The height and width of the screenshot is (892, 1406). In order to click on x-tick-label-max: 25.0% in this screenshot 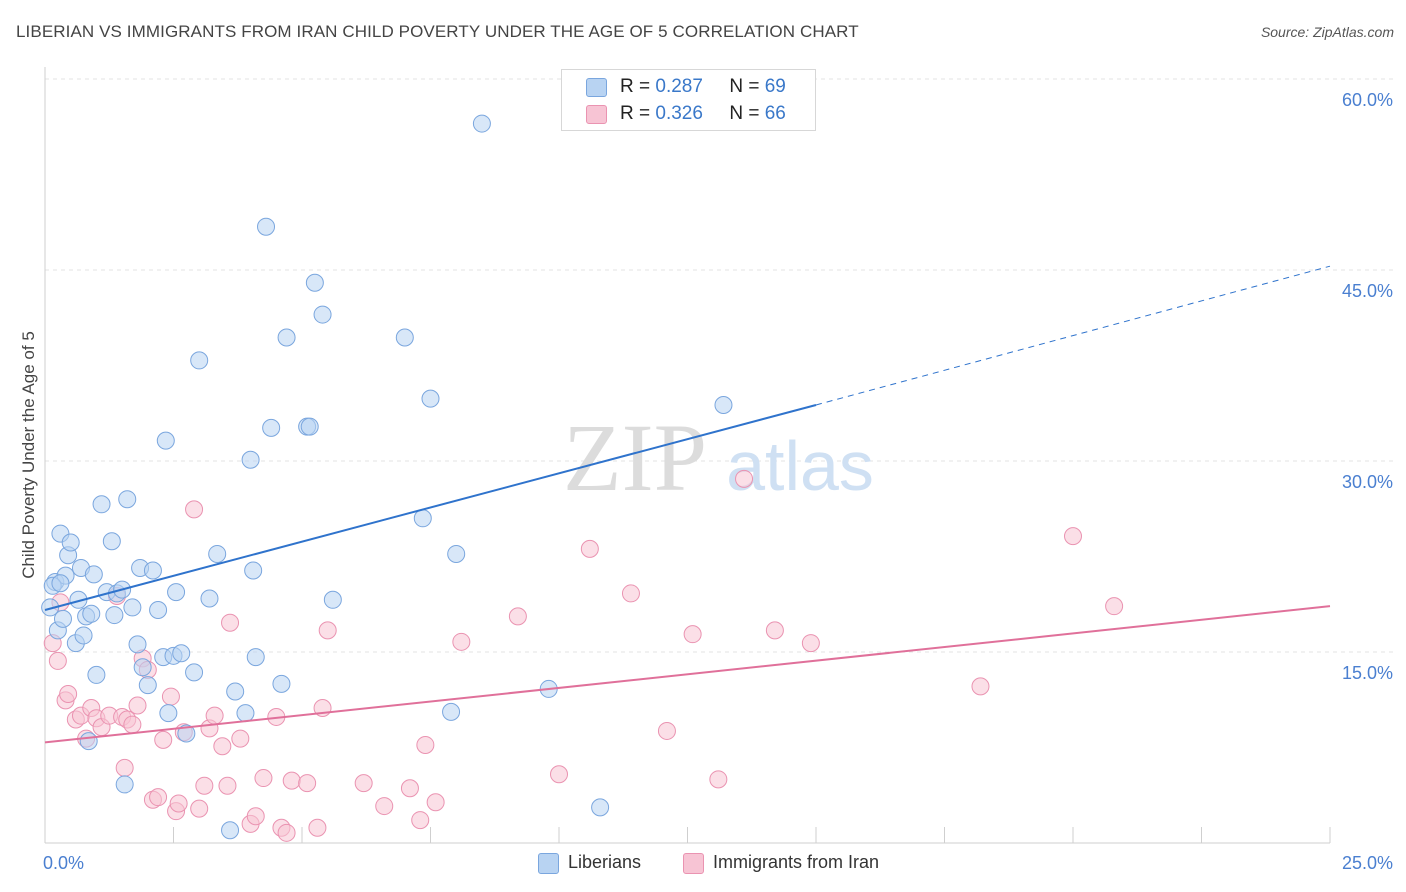, I will do `click(1367, 863)`.